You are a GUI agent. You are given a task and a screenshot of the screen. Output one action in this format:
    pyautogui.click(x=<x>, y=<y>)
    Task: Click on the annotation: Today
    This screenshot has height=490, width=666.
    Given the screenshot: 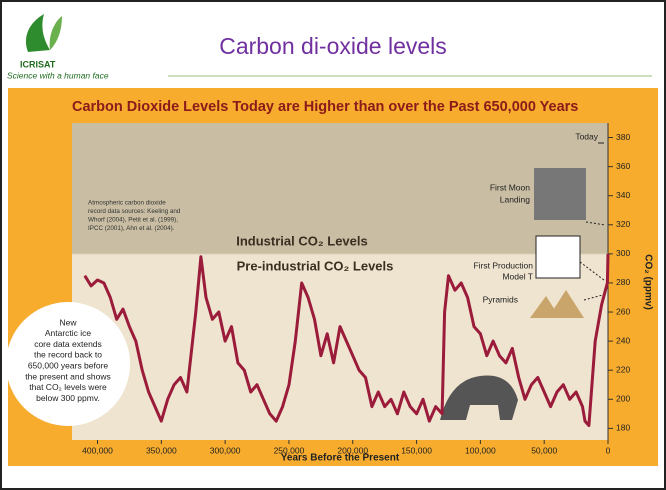 What is the action you would take?
    pyautogui.click(x=586, y=136)
    